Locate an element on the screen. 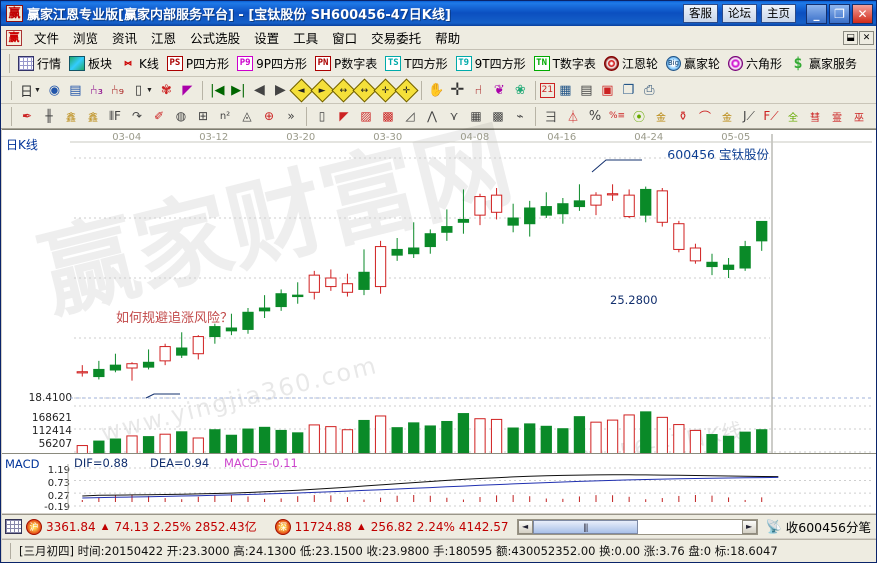 This screenshot has height=563, width=877. measure-tool-button: ⑁ is located at coordinates (478, 90).